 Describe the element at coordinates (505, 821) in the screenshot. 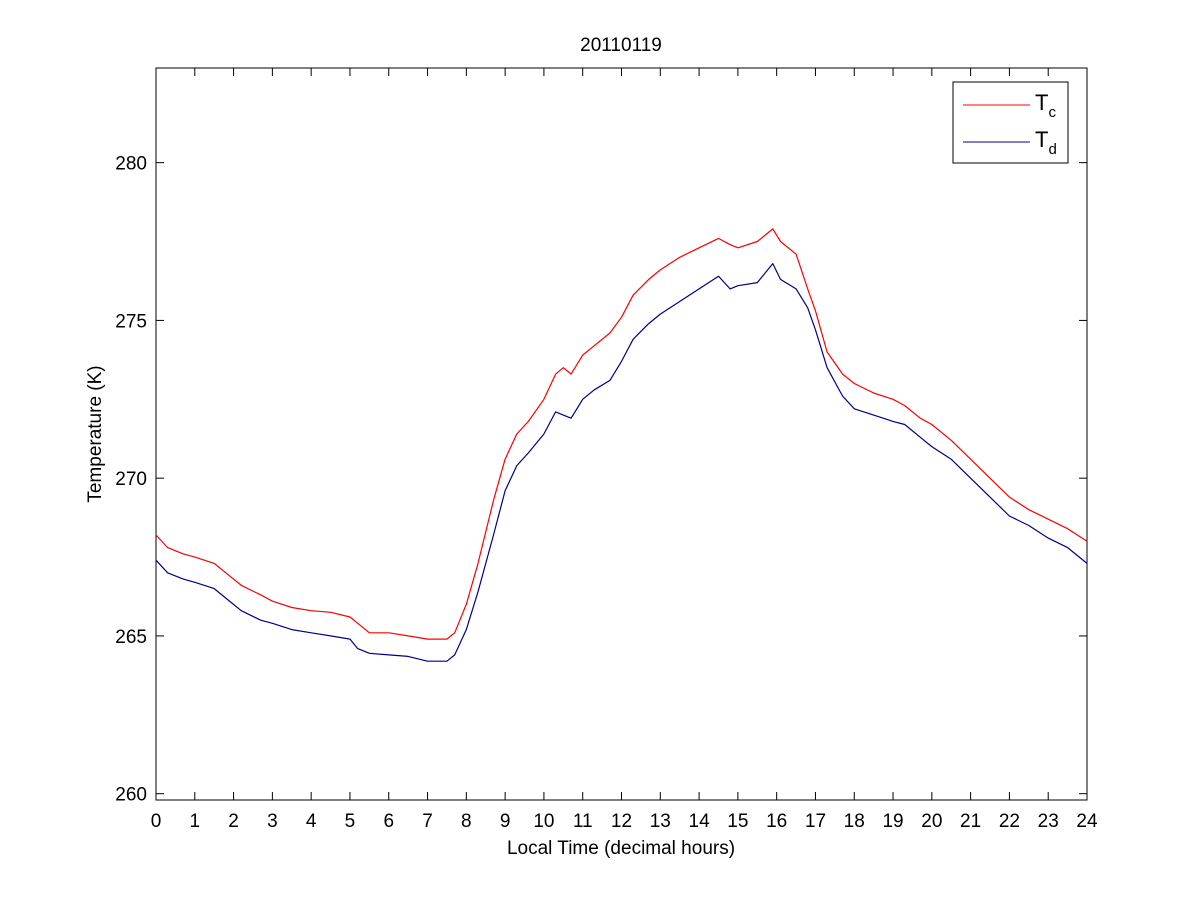

I see `x-tick-label: 9` at that location.